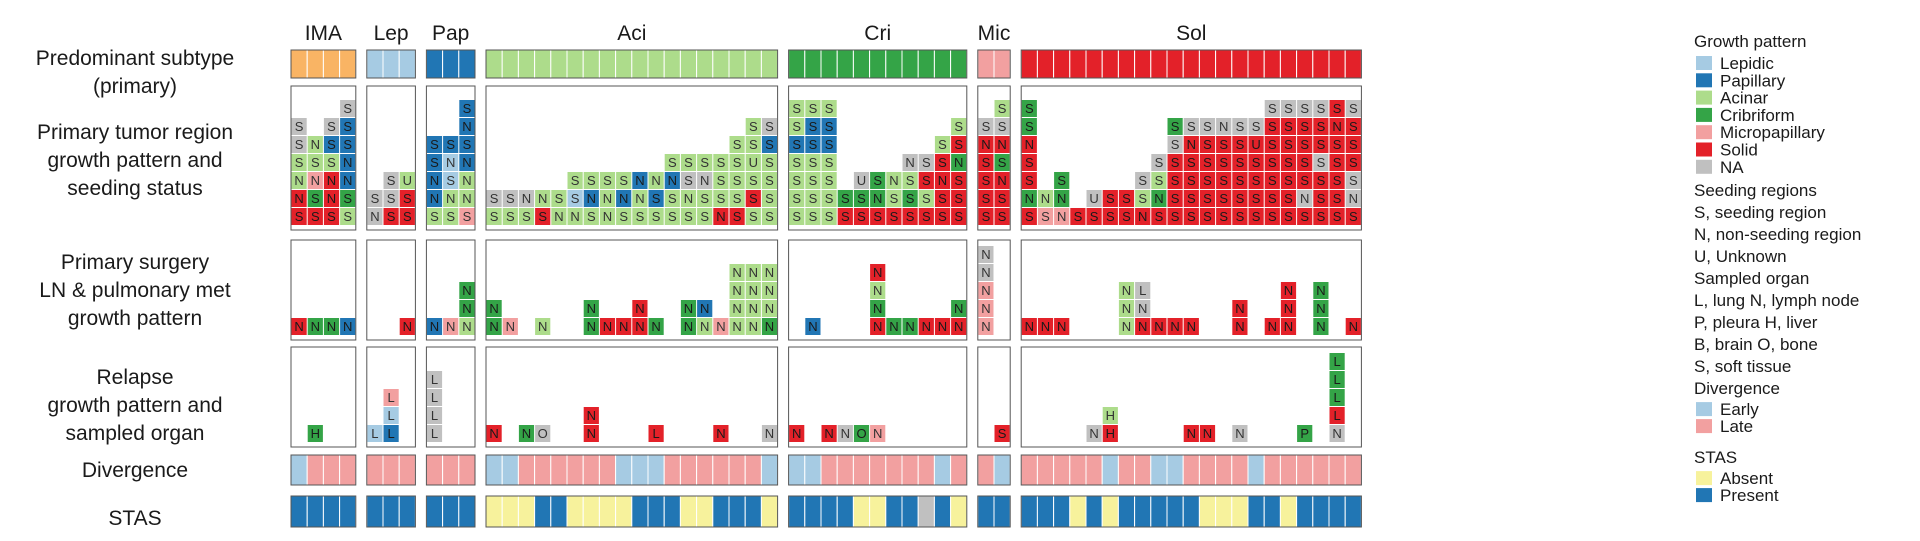 The height and width of the screenshot is (541, 1920). I want to click on relapse-panel, so click(994, 397).